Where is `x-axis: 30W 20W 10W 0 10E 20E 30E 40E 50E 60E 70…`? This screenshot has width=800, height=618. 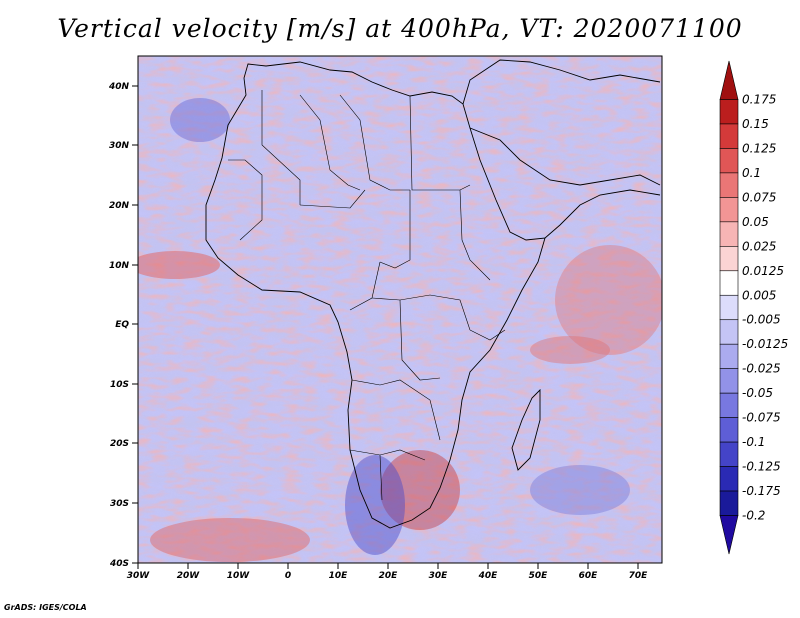 x-axis: 30W 20W 10W 0 10E 20E 30E 40E 50E 60E 70… is located at coordinates (387, 572).